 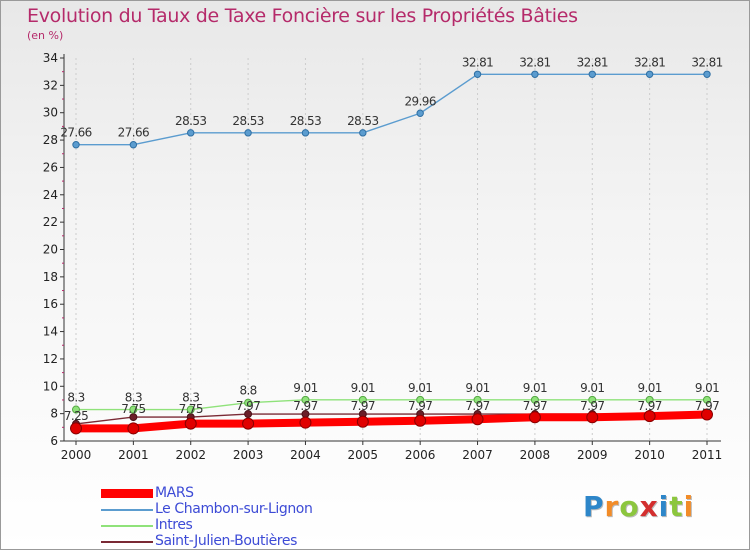 I want to click on data-label-saint-julien: 7.25, so click(x=76, y=416).